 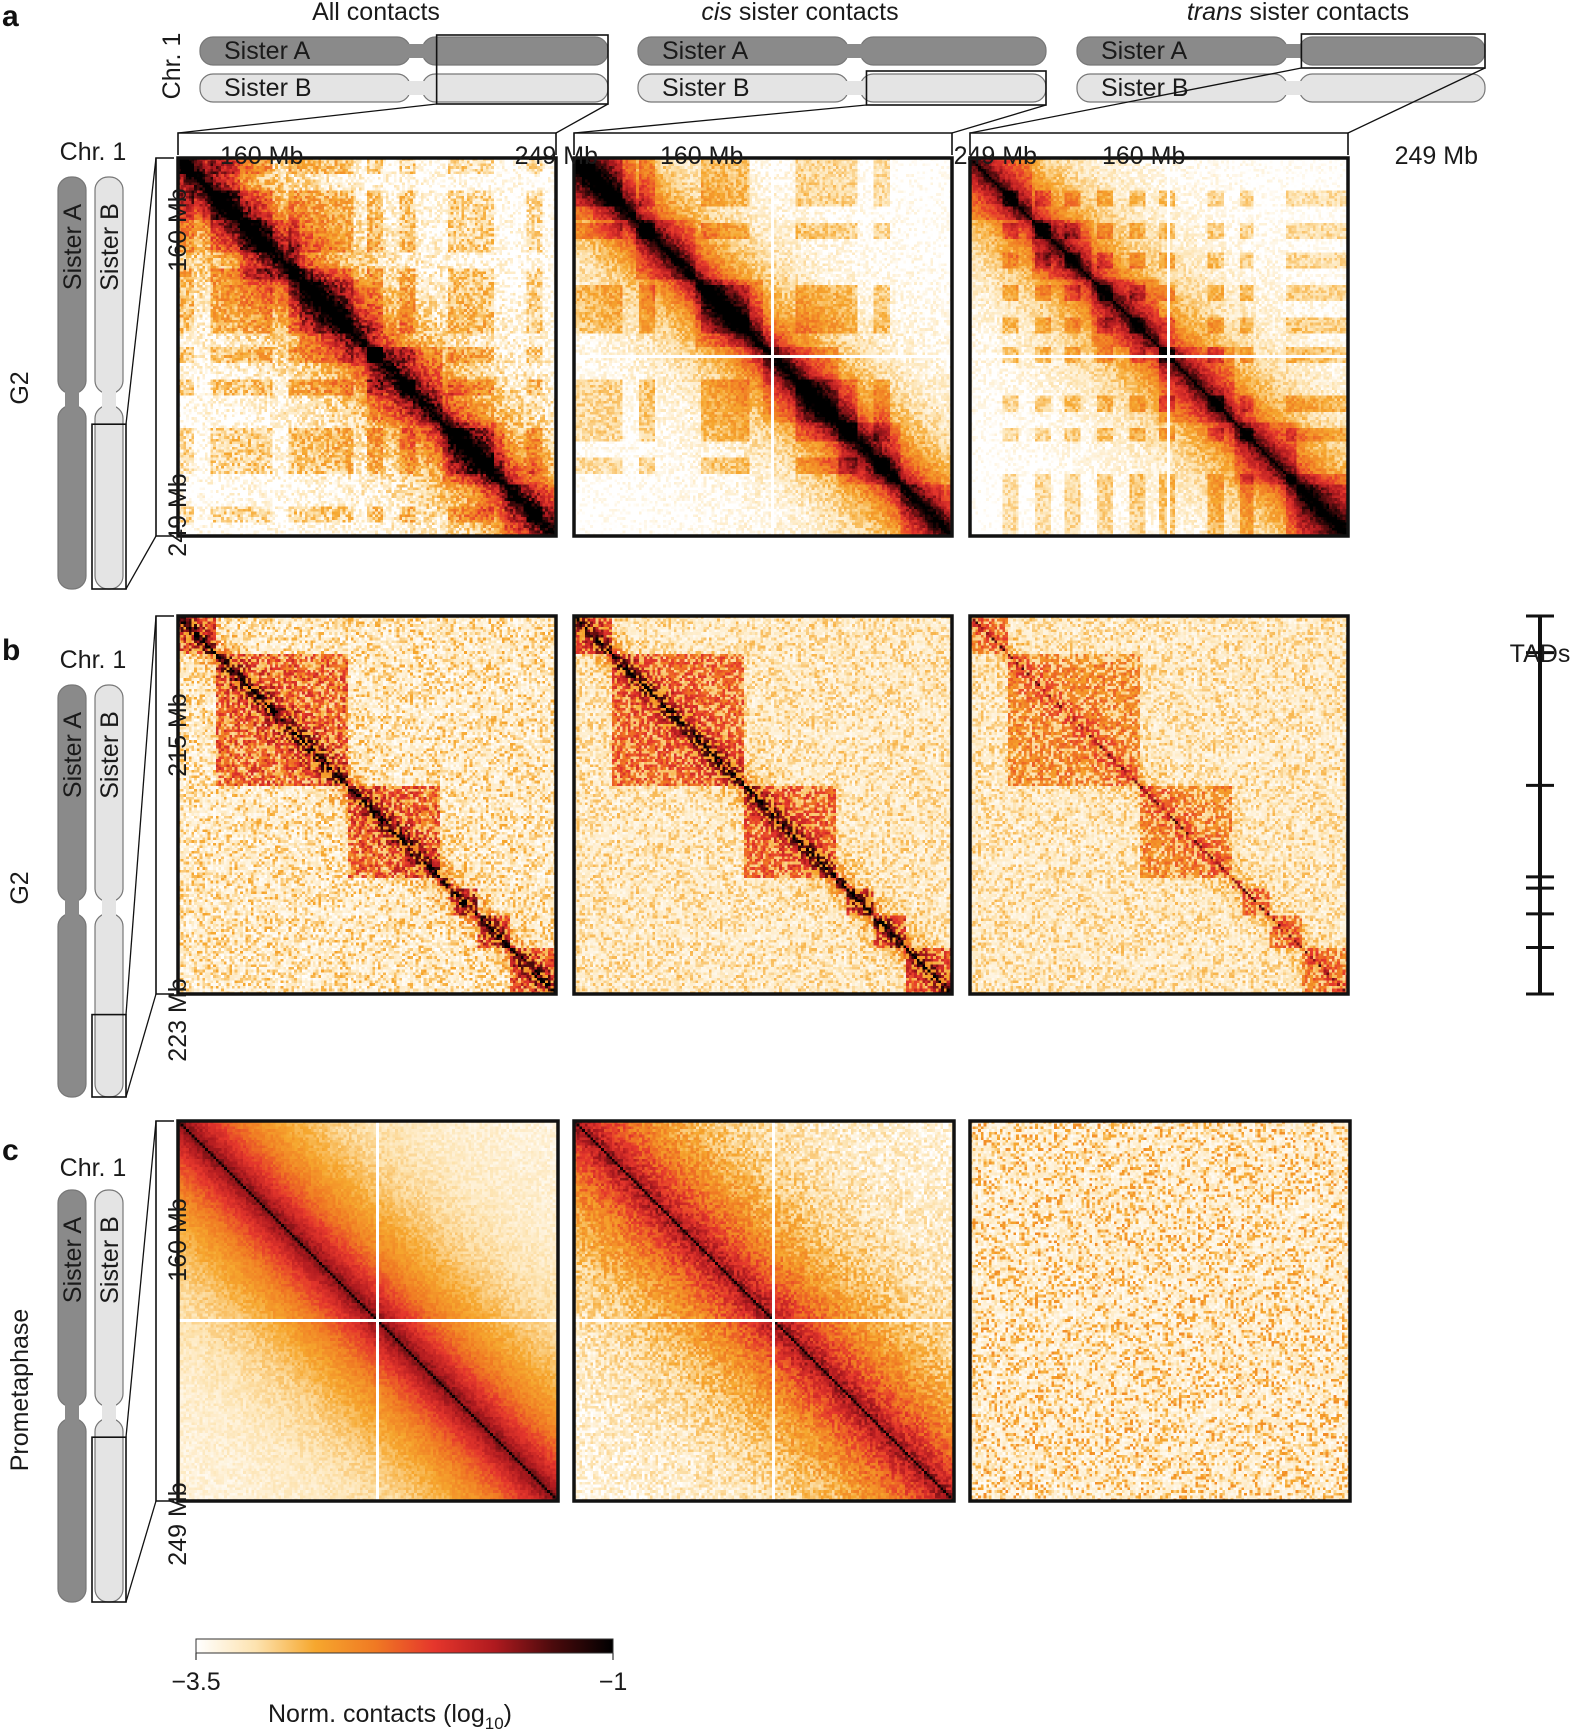 What do you see at coordinates (178, 1239) in the screenshot?
I see `tick-left-start-c: 160 Mb` at bounding box center [178, 1239].